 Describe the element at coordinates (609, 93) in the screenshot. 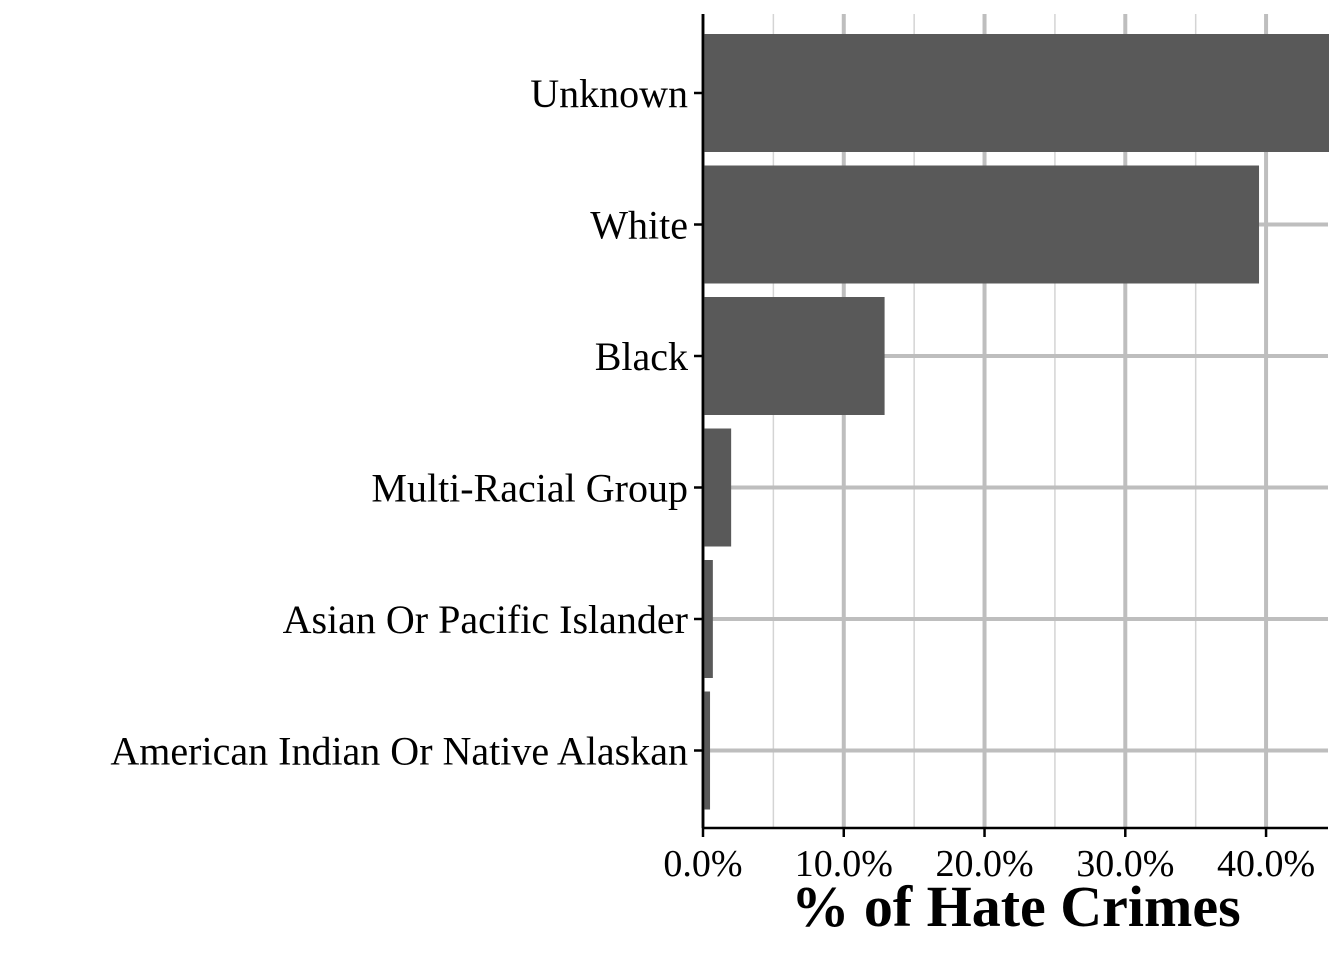

I see `category-label: Unknown` at that location.